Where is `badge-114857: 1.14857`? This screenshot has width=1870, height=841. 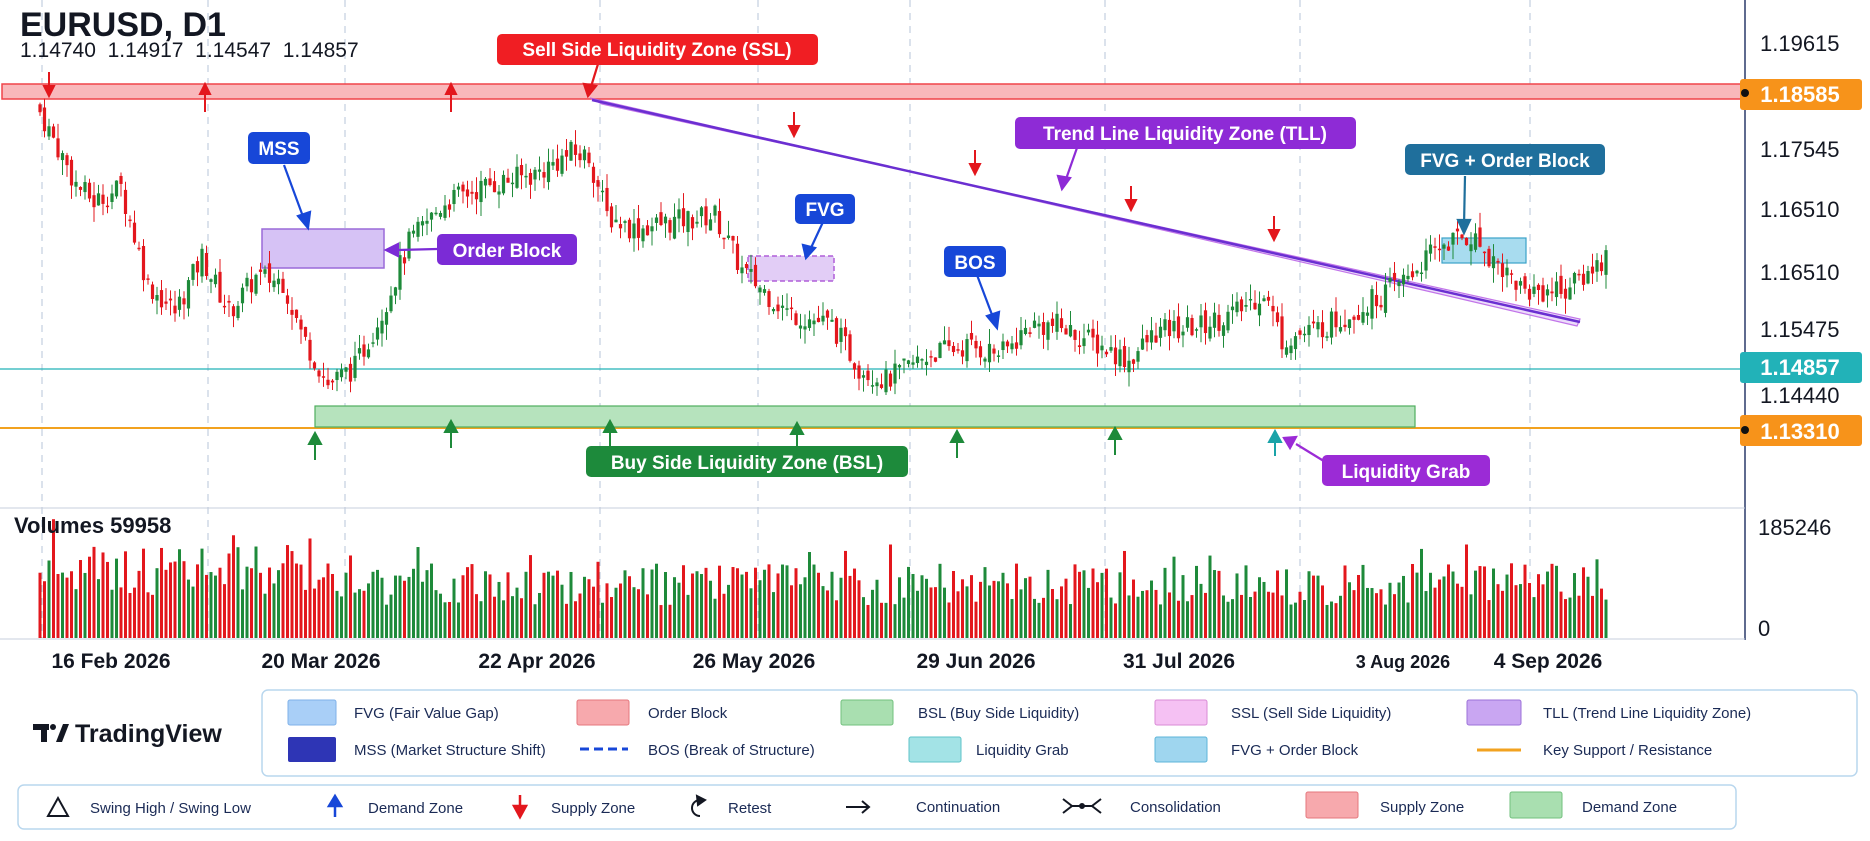
badge-114857: 1.14857 is located at coordinates (1801, 367).